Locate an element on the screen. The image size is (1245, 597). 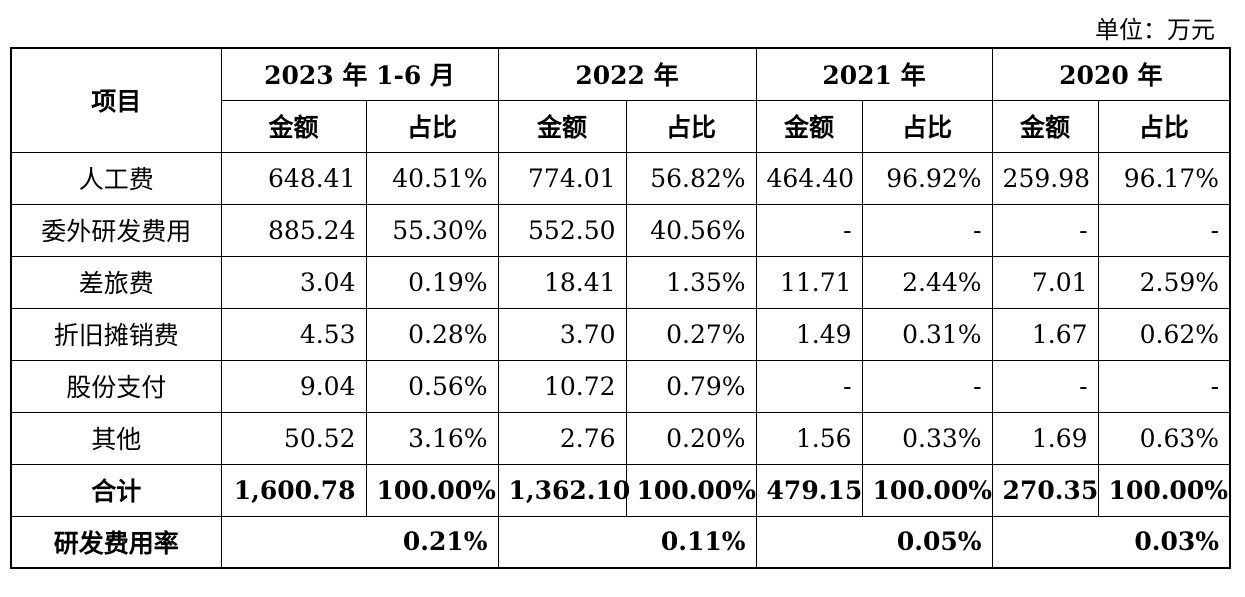
cell: 10.72 is located at coordinates (562, 386).